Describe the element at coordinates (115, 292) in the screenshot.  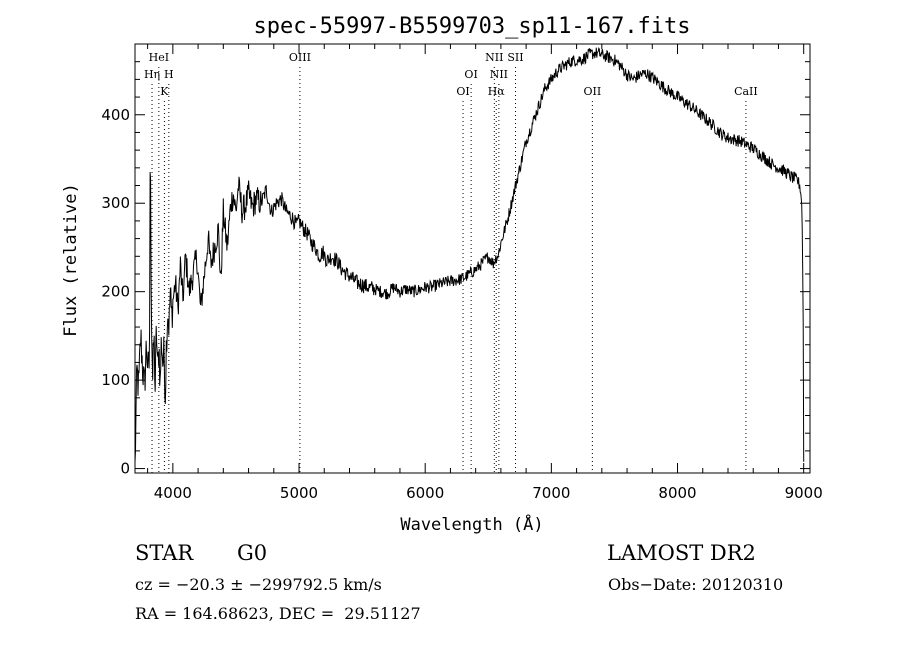
I see `y-tick-label: 200` at that location.